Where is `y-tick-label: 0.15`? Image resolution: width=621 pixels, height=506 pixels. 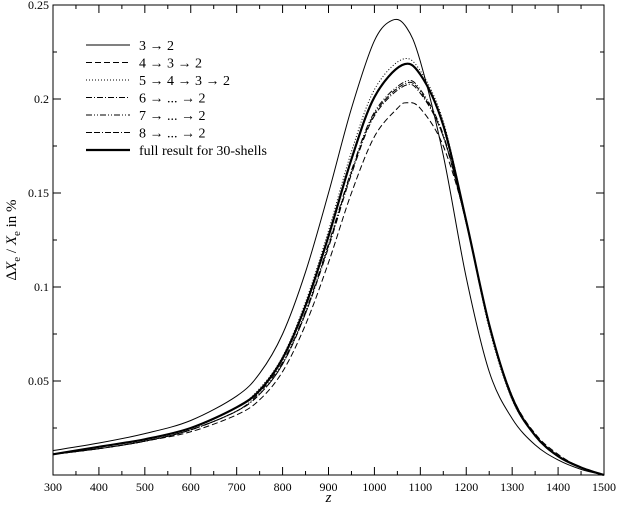
y-tick-label: 0.15 is located at coordinates (38, 193).